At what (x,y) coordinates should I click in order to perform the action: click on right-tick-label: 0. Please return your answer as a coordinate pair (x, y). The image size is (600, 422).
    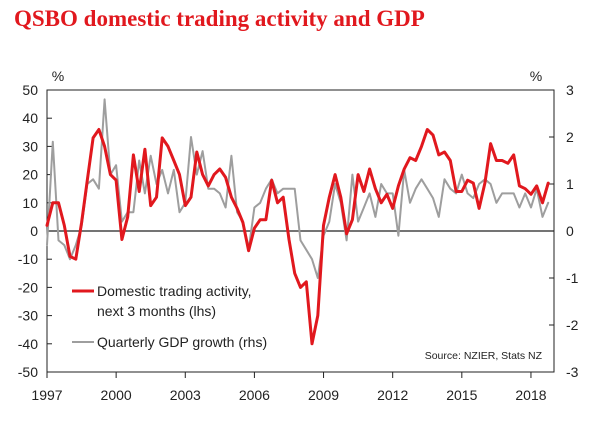
    Looking at the image, I should click on (570, 231).